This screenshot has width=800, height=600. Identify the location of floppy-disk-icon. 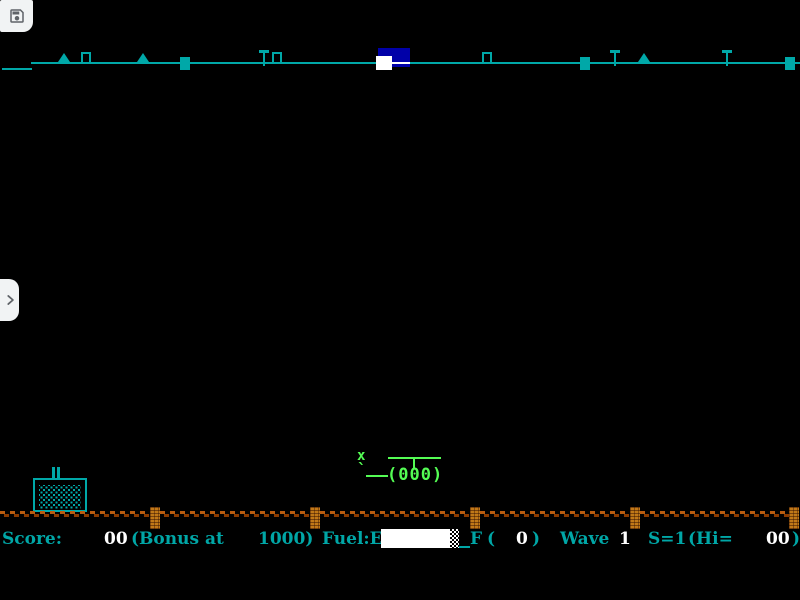
(17, 16).